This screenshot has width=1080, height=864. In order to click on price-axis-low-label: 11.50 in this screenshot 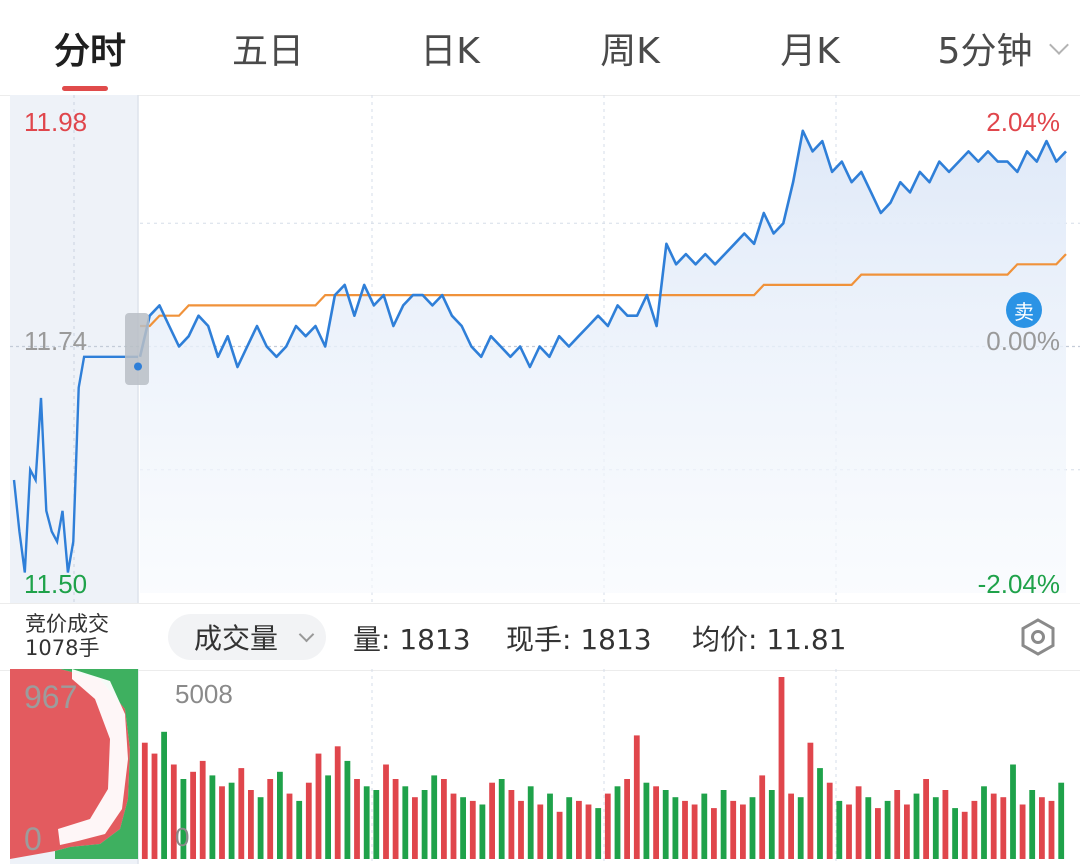, I will do `click(56, 584)`.